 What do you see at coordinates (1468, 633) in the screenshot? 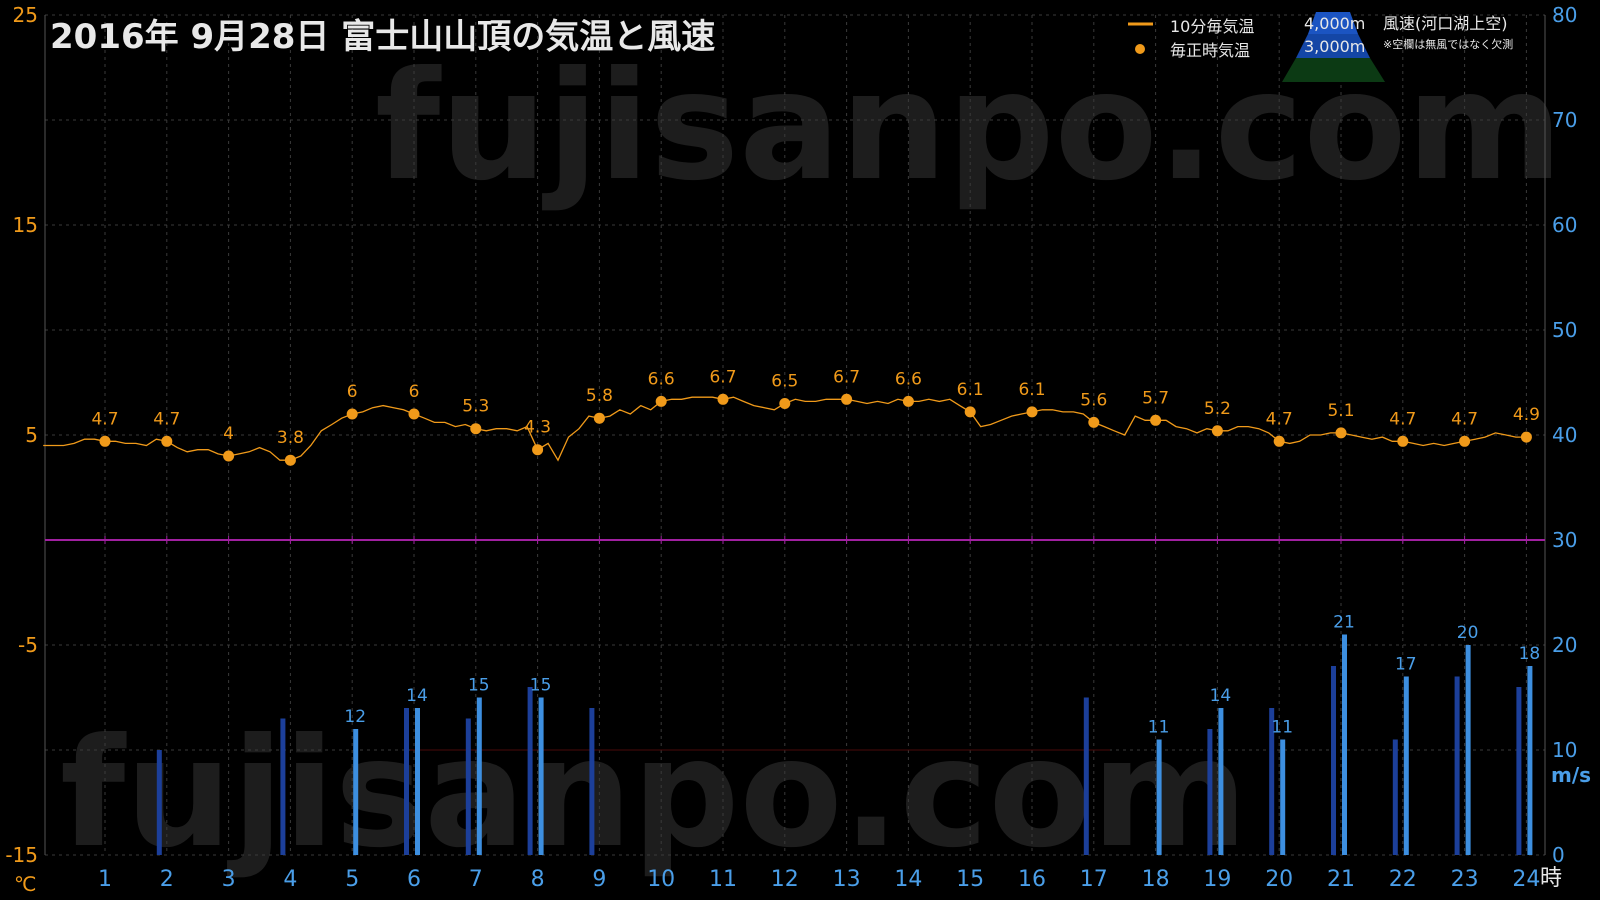
I see `wind-data-label: 20` at bounding box center [1468, 633].